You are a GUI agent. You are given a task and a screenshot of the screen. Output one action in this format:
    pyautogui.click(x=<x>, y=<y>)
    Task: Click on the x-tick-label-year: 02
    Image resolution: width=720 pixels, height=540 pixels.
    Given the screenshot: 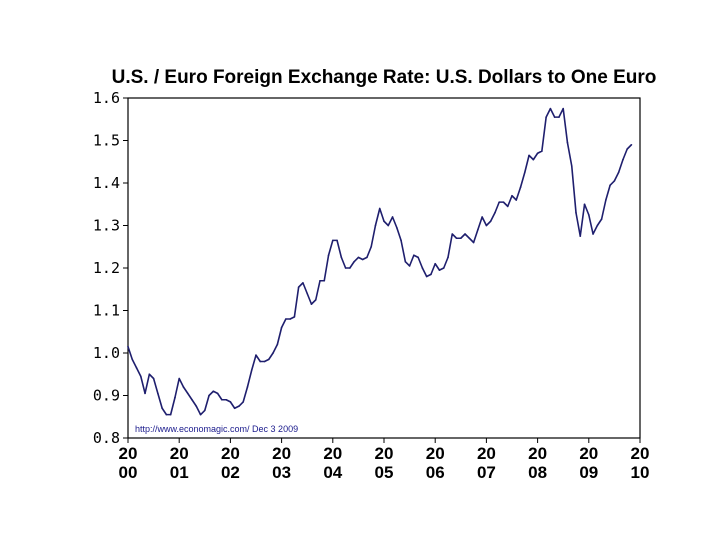 What is the action you would take?
    pyautogui.click(x=230, y=472)
    